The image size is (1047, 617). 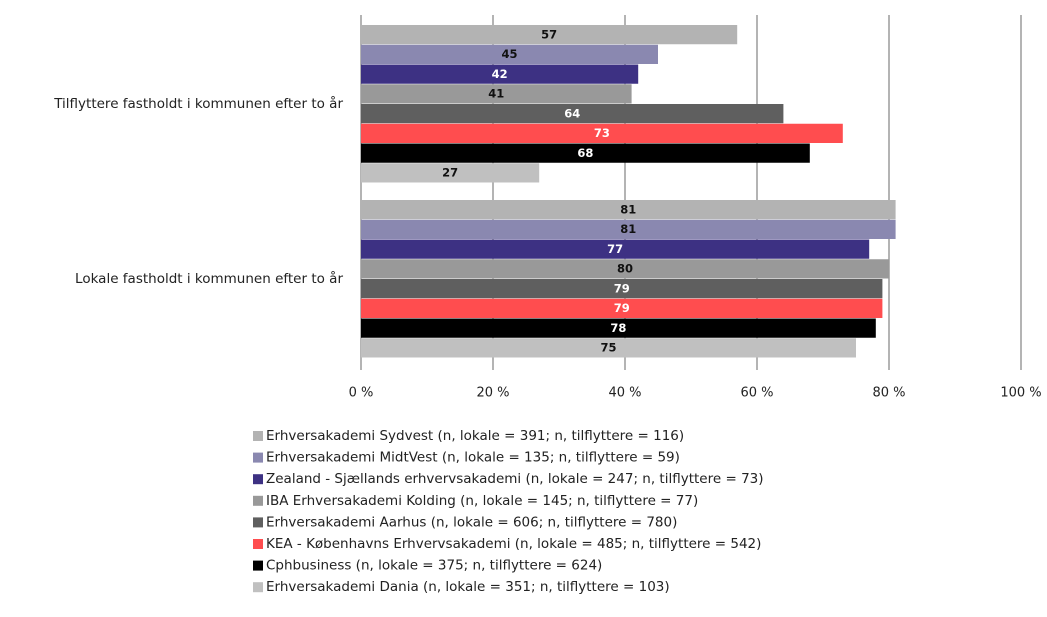 What do you see at coordinates (888, 393) in the screenshot?
I see `x-tick-label: 80 %` at bounding box center [888, 393].